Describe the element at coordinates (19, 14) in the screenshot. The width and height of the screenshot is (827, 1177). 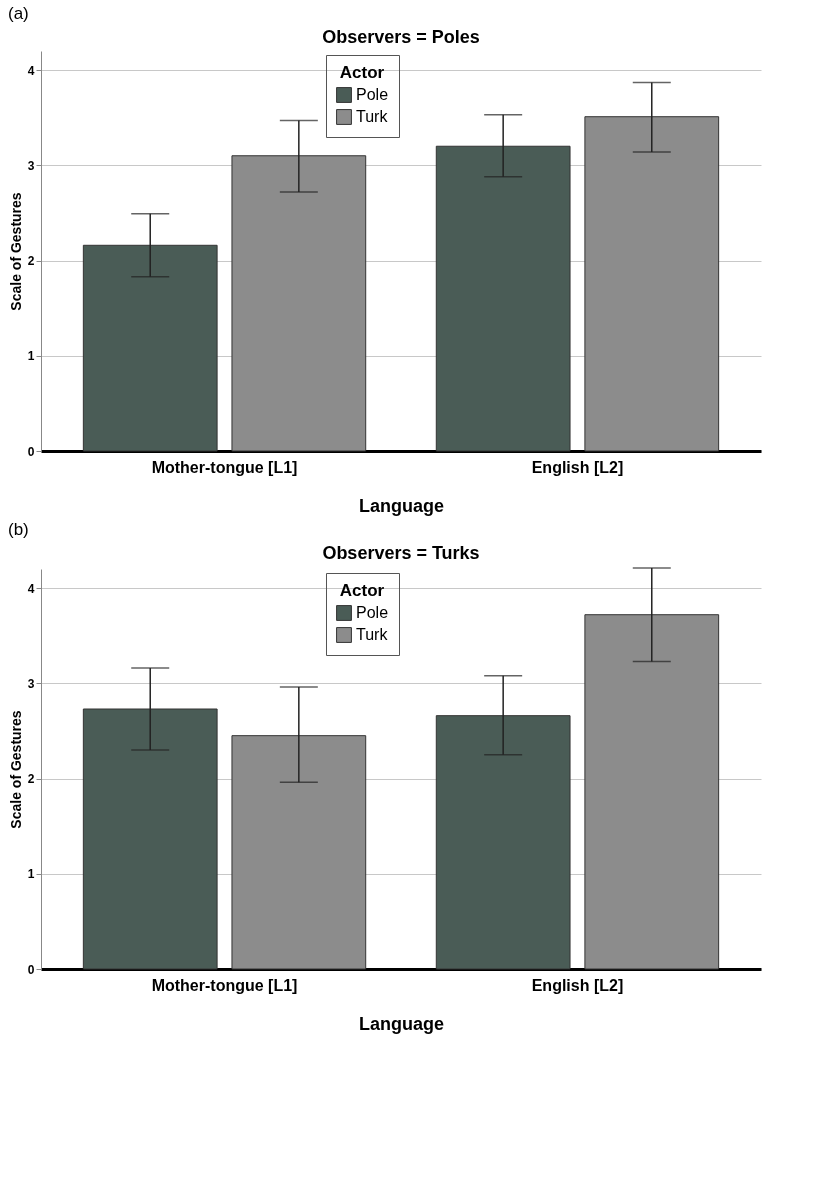
I see `text: (a)` at that location.